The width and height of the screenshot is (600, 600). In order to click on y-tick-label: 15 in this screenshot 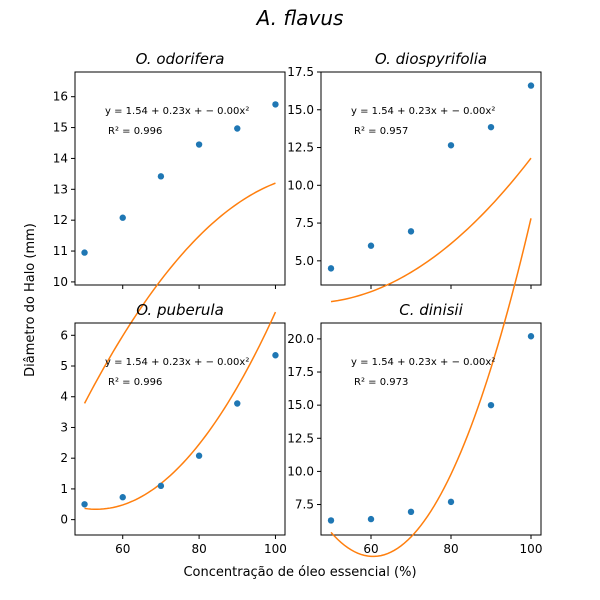, I will do `click(60, 128)`.